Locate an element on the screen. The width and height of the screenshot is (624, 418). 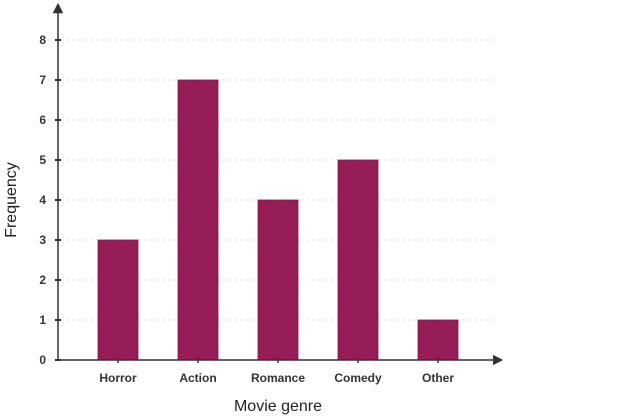
x-axis-ticks: Horror Action Romance Comedy Other is located at coordinates (276, 371).